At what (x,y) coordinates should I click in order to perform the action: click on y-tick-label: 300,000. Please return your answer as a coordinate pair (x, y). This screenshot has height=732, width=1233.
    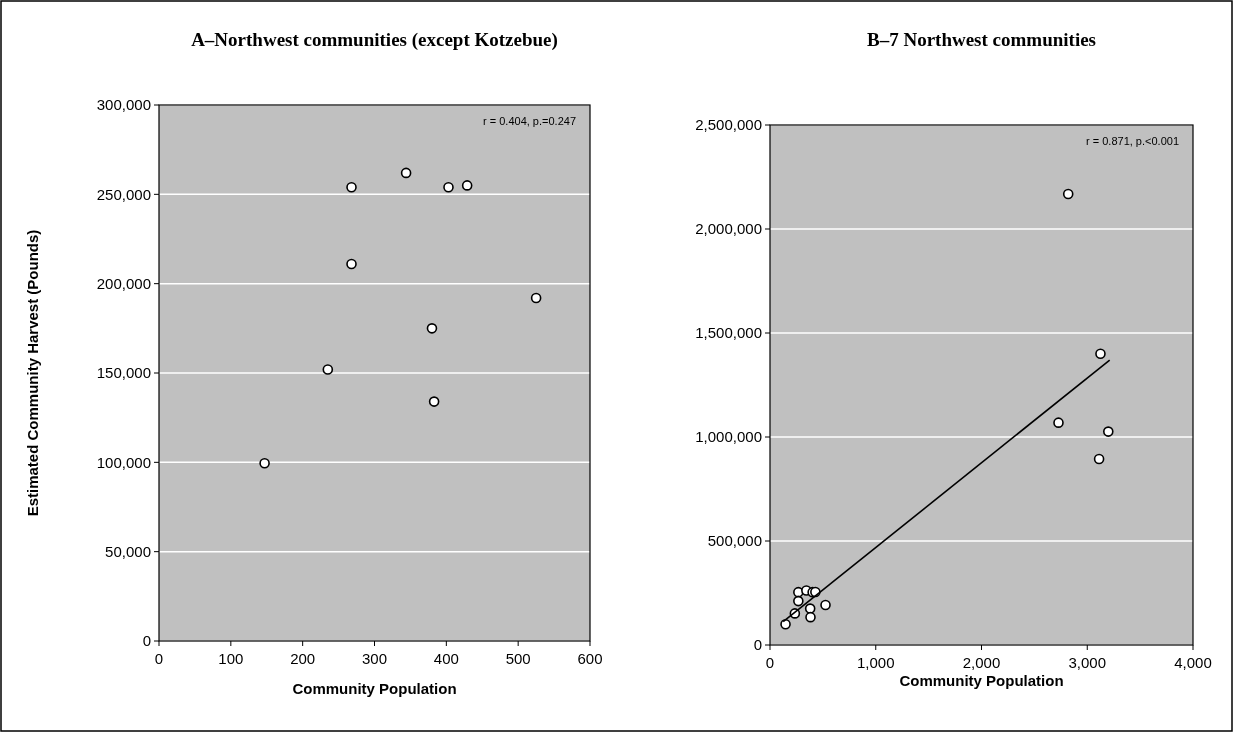
    Looking at the image, I should click on (123, 105).